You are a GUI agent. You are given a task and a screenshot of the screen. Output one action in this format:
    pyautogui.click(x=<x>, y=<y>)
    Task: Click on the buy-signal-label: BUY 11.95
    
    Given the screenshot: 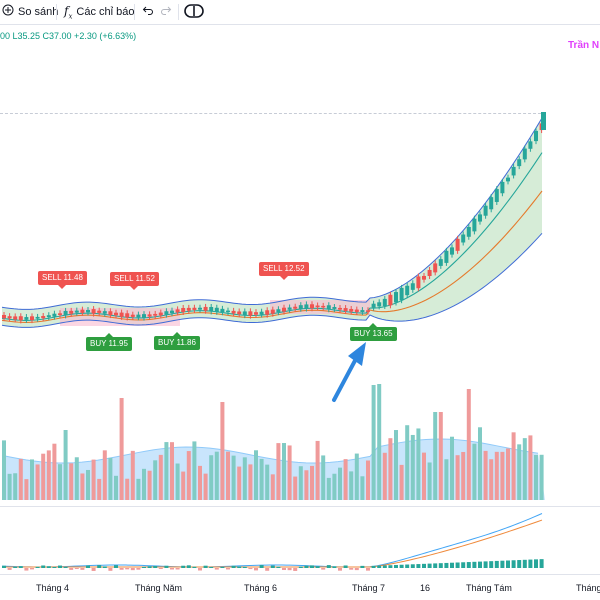 What is the action you would take?
    pyautogui.click(x=109, y=342)
    